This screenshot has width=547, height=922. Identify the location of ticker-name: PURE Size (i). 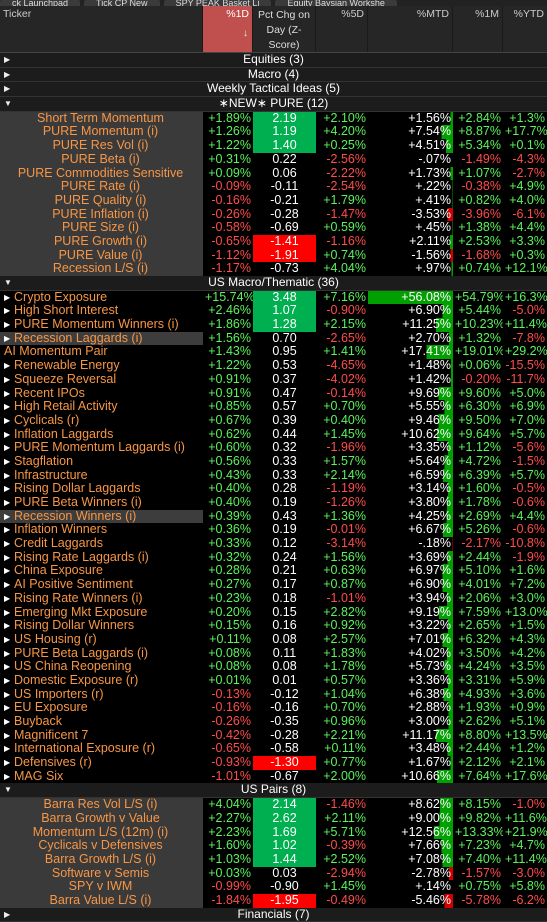
(101, 228).